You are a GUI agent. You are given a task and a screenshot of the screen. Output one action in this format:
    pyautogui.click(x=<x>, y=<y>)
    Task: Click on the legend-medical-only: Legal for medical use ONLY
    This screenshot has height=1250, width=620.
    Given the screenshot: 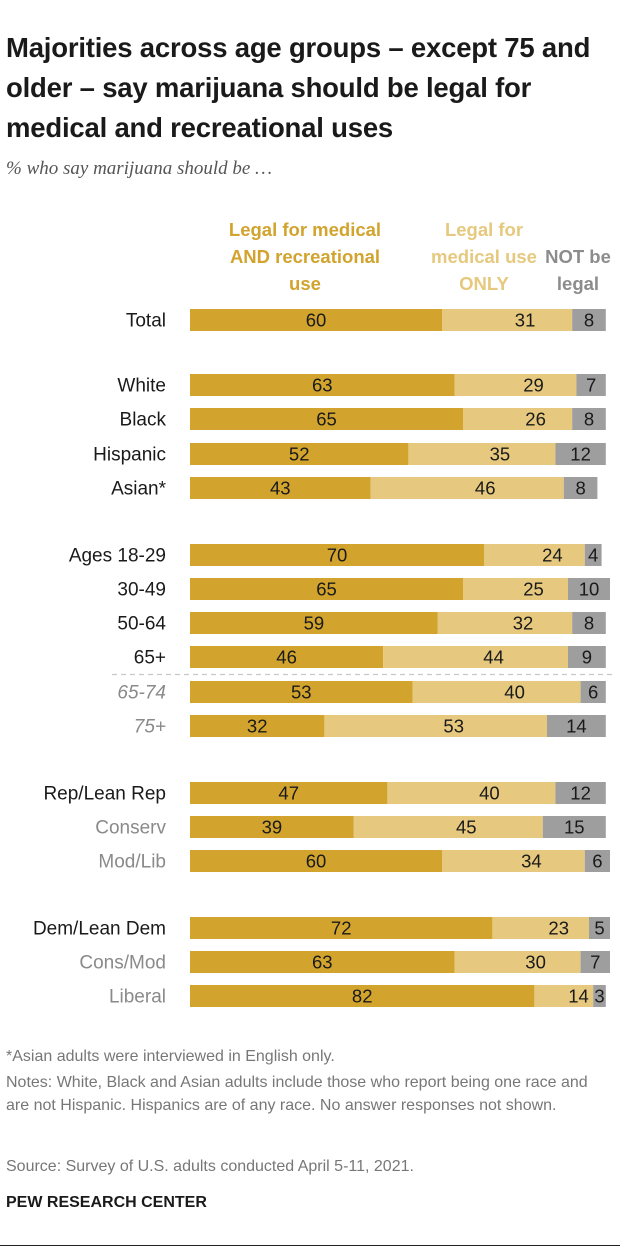 What is the action you would take?
    pyautogui.click(x=484, y=256)
    